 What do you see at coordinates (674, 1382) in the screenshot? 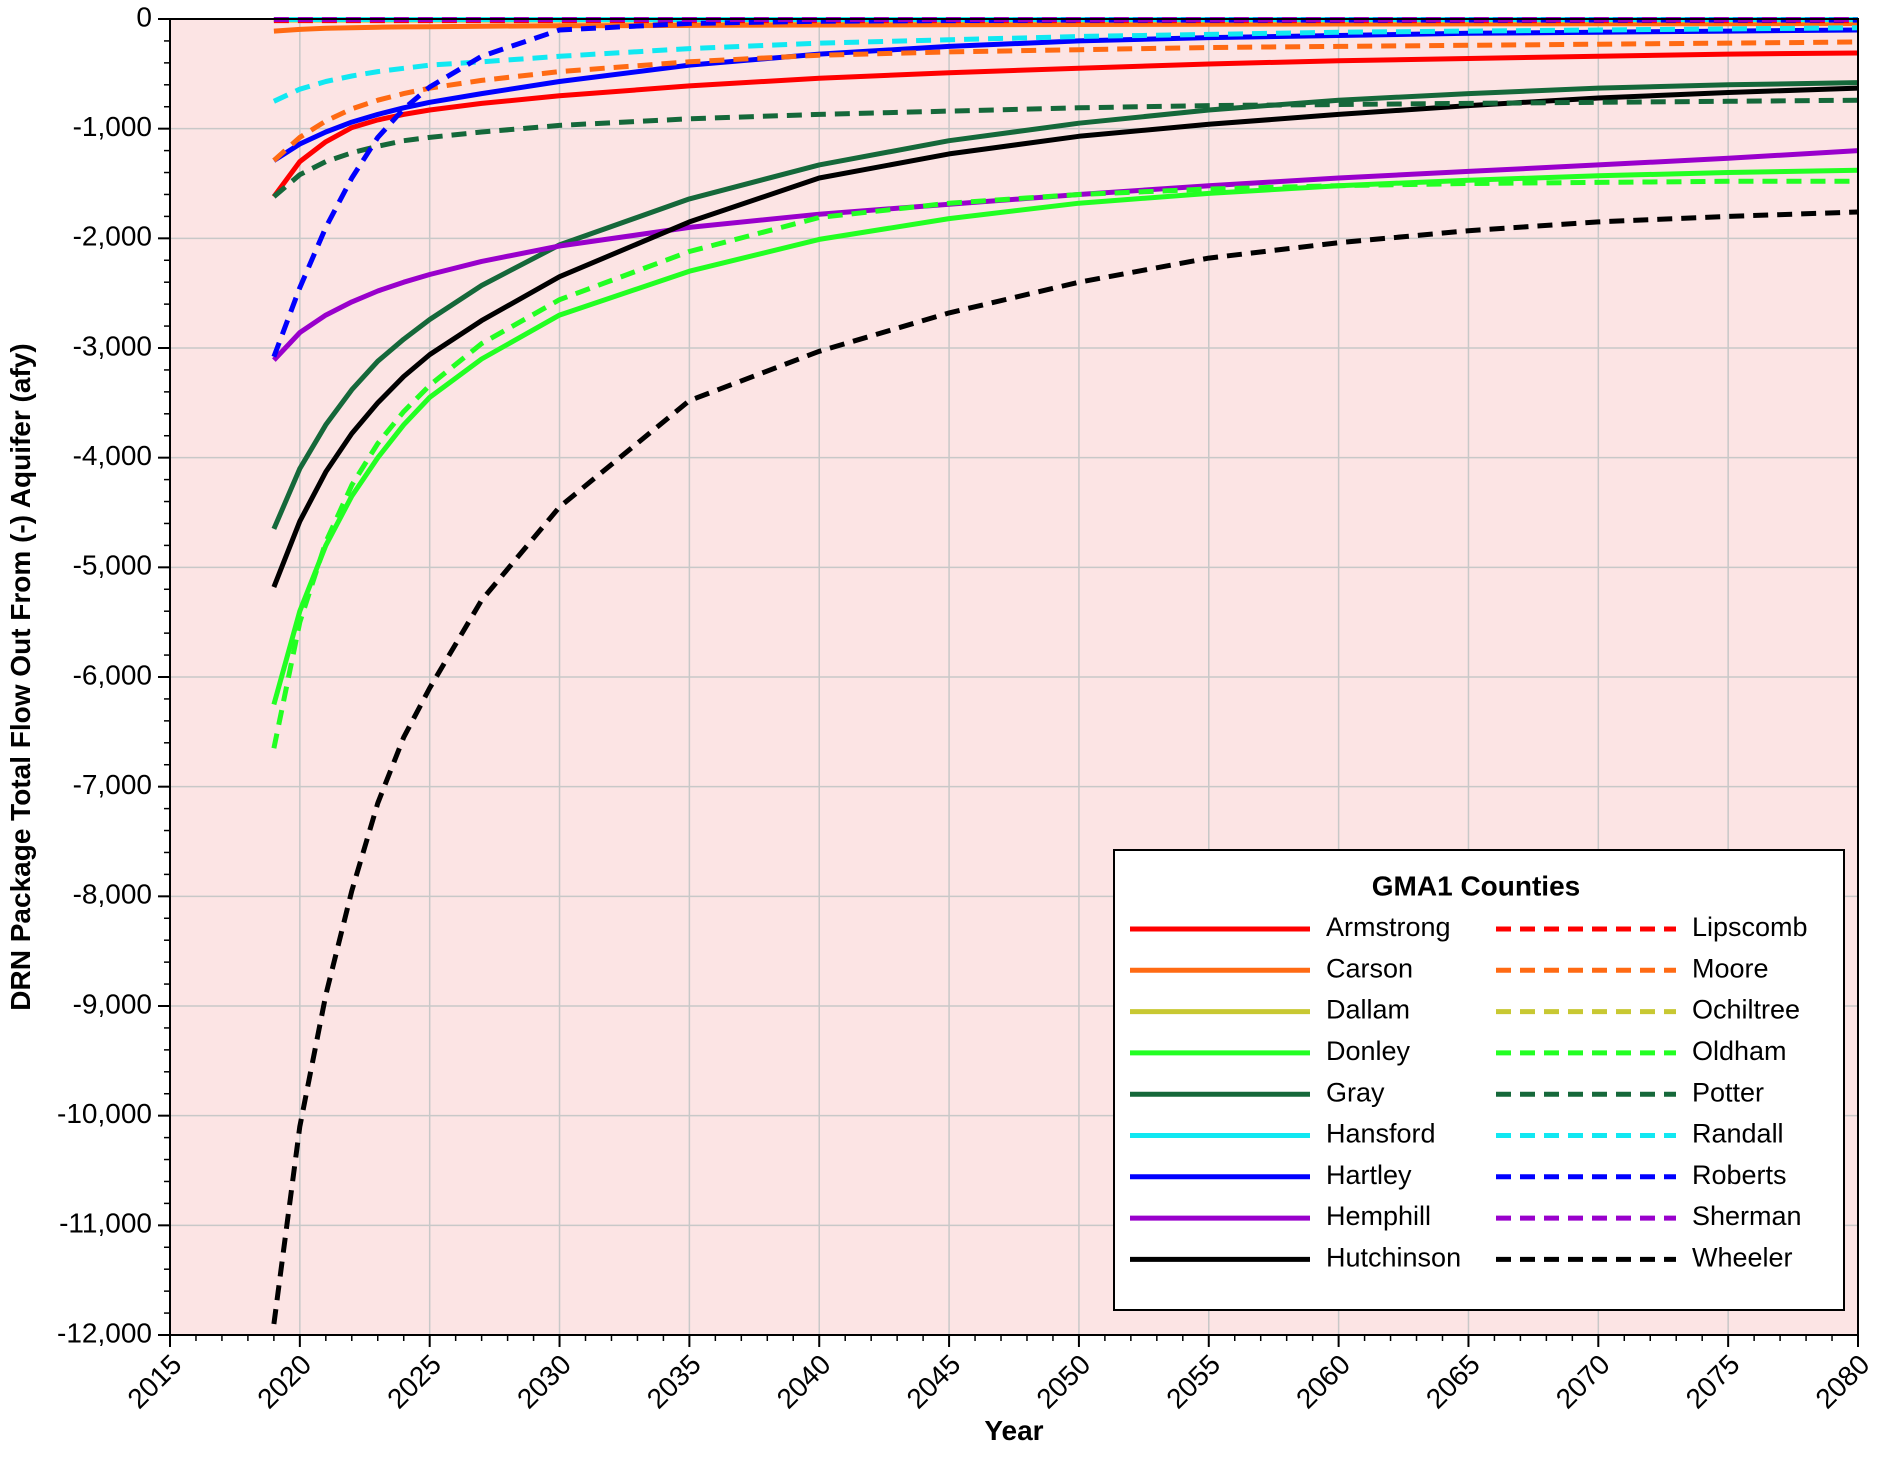
I see `x-tick-label: 2035` at bounding box center [674, 1382].